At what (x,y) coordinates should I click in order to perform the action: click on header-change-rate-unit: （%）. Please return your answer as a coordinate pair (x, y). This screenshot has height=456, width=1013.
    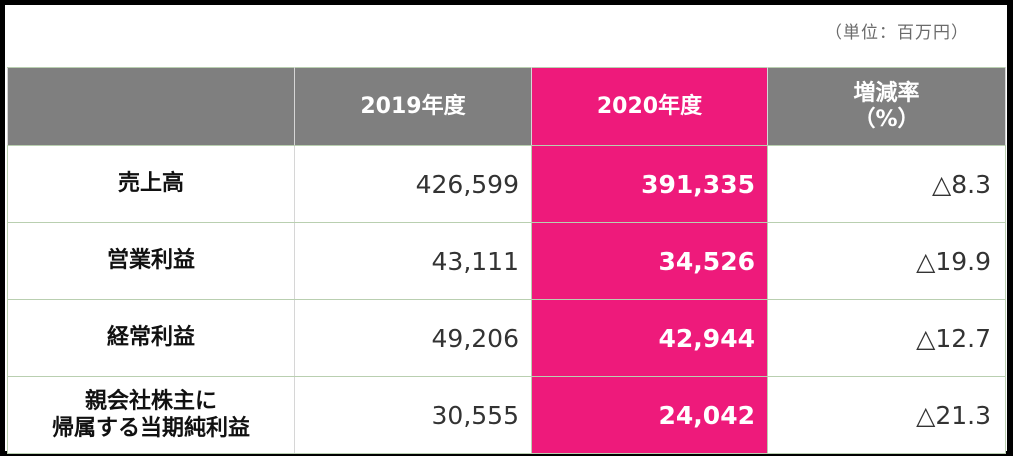
    Looking at the image, I should click on (886, 119).